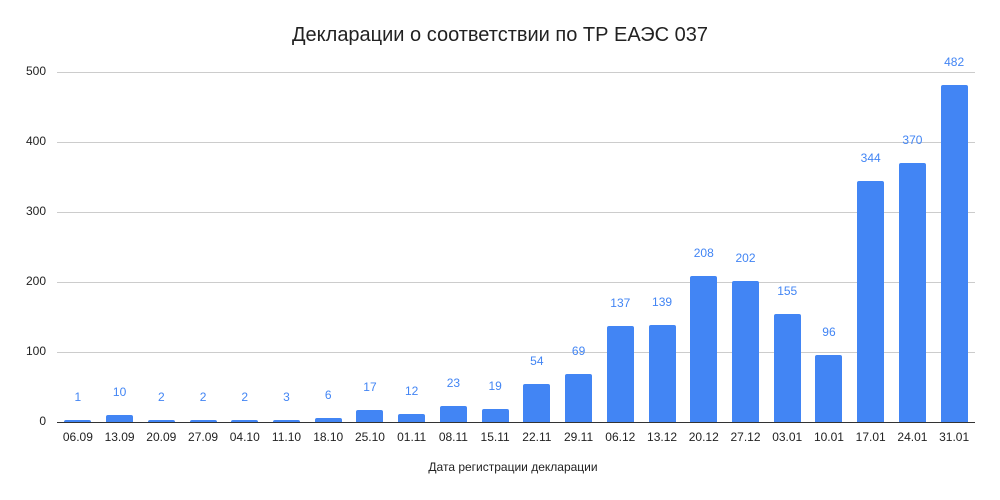  Describe the element at coordinates (620, 303) in the screenshot. I see `value-label: 137` at that location.